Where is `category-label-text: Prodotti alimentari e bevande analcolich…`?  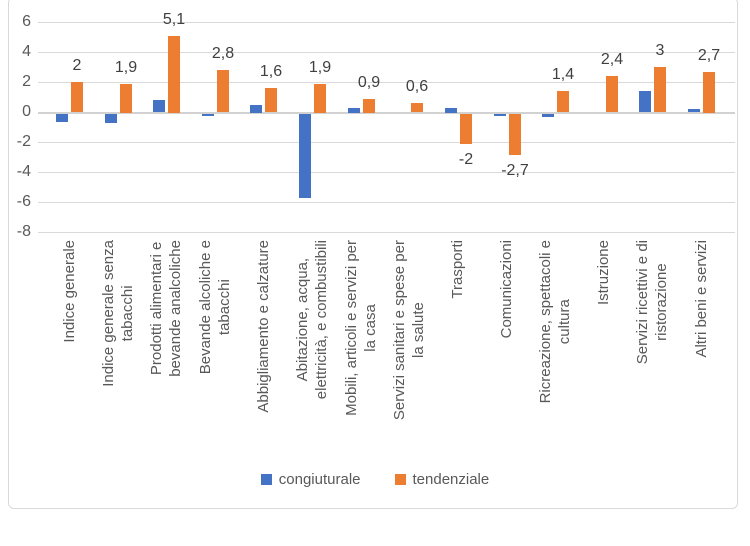
category-label-text: Prodotti alimentari e bevande analcolich… is located at coordinates (166, 308).